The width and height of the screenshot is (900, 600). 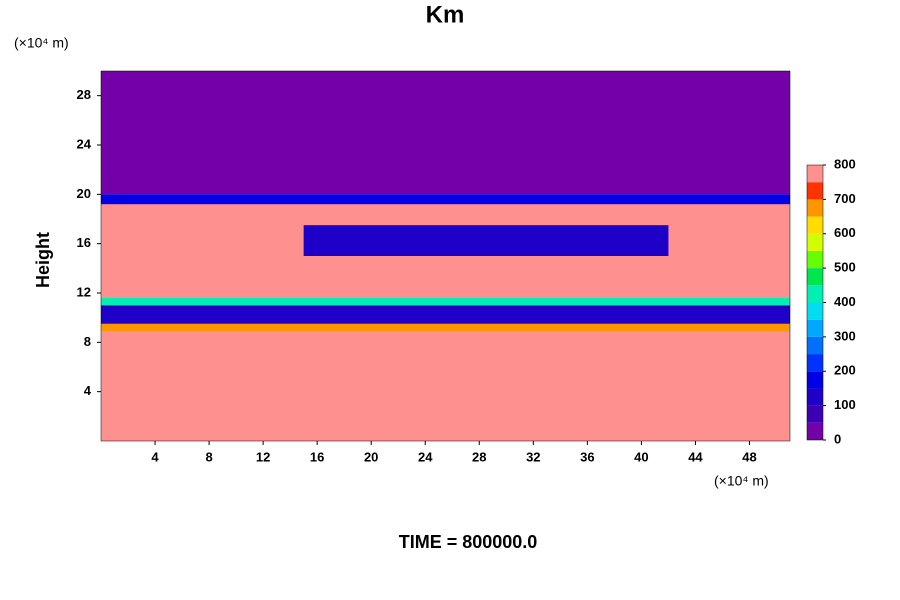 I want to click on x-tick-label: 12, so click(x=263, y=456).